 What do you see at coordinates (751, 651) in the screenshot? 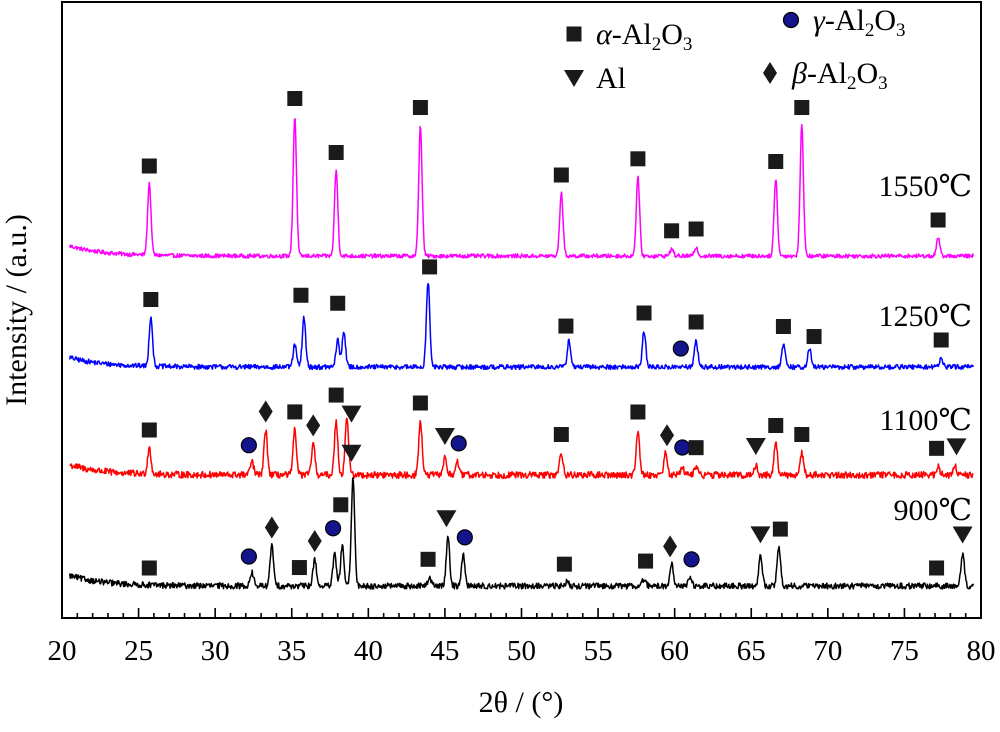
I see `x-tick-label: 65` at bounding box center [751, 651].